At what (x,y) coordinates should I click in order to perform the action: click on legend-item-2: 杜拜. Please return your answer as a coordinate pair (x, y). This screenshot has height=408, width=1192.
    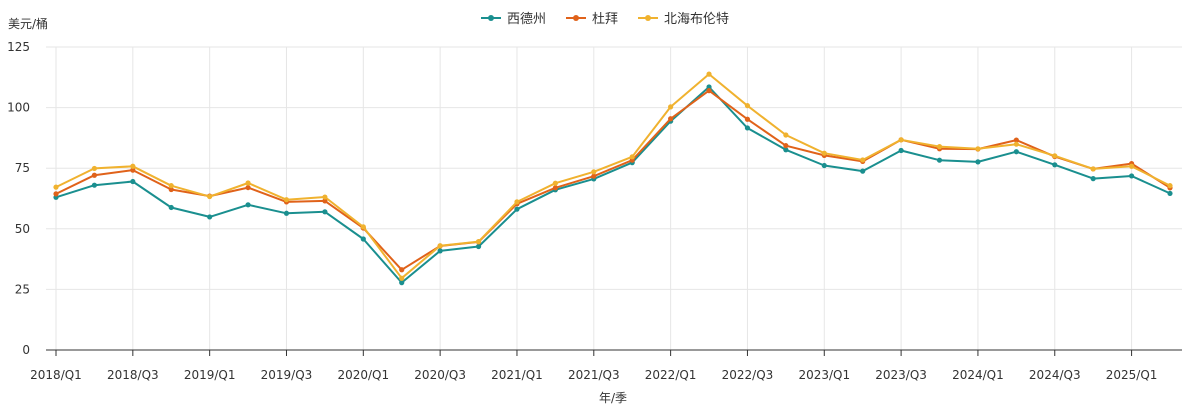
    Looking at the image, I should click on (592, 19).